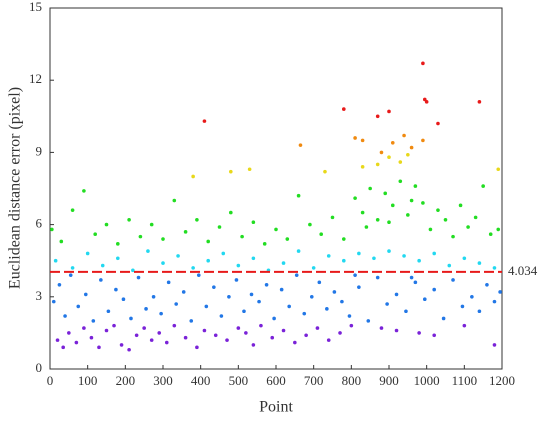 This screenshot has height=421, width=550. I want to click on reference-label: 4.034, so click(523, 270).